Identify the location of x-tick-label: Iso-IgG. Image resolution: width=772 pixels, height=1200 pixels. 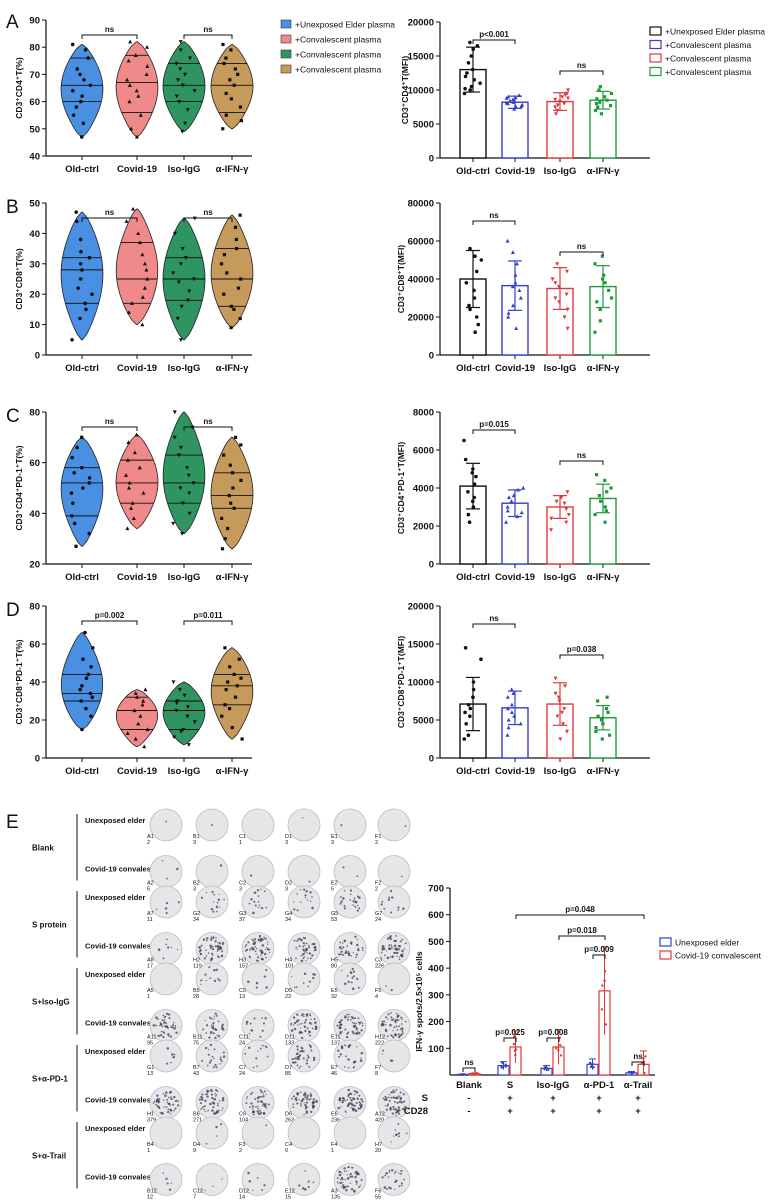
(184, 169).